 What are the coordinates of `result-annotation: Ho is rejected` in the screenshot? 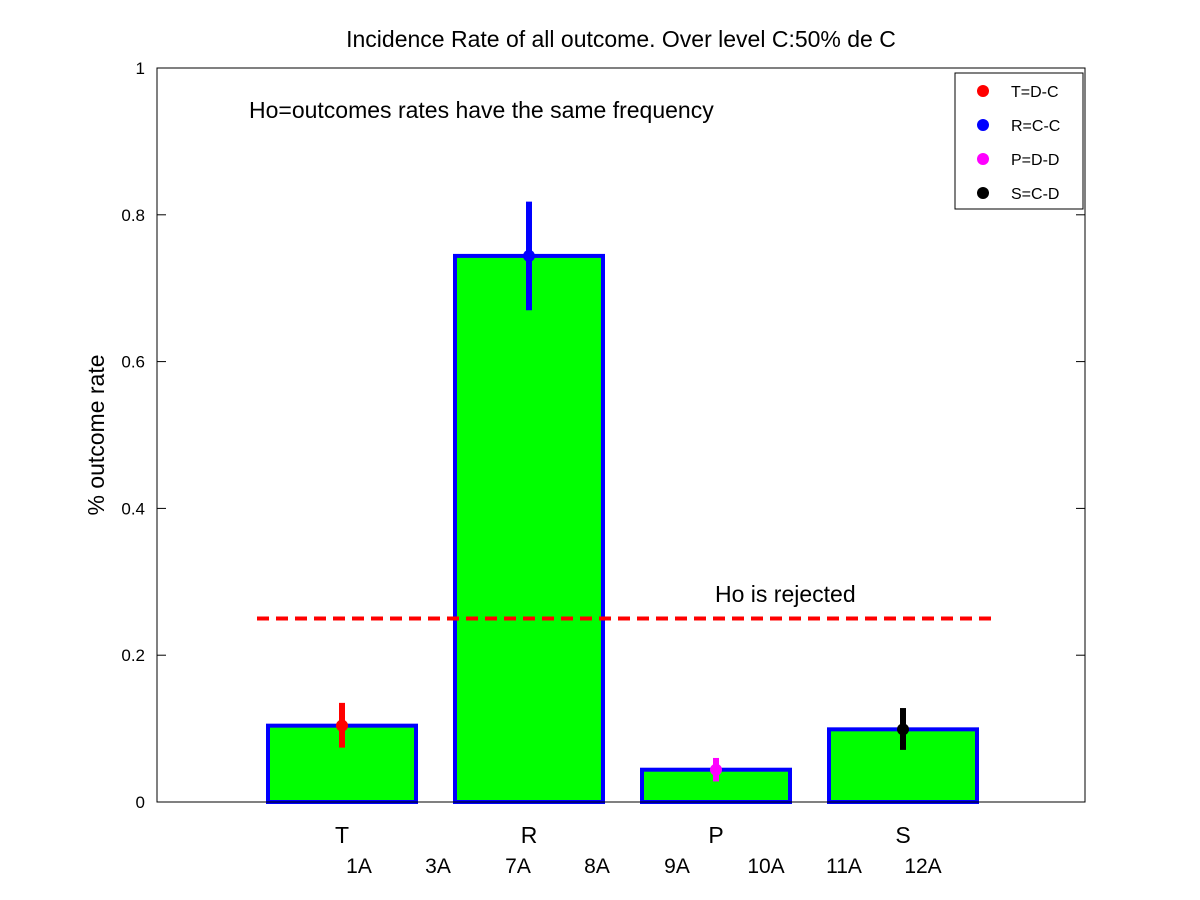 It's located at (785, 594).